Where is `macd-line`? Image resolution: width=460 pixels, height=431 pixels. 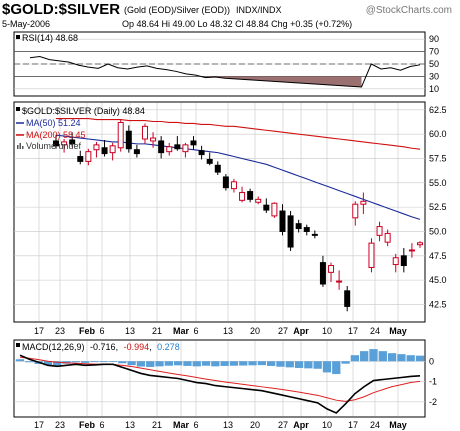
macd-line is located at coordinates (220, 384).